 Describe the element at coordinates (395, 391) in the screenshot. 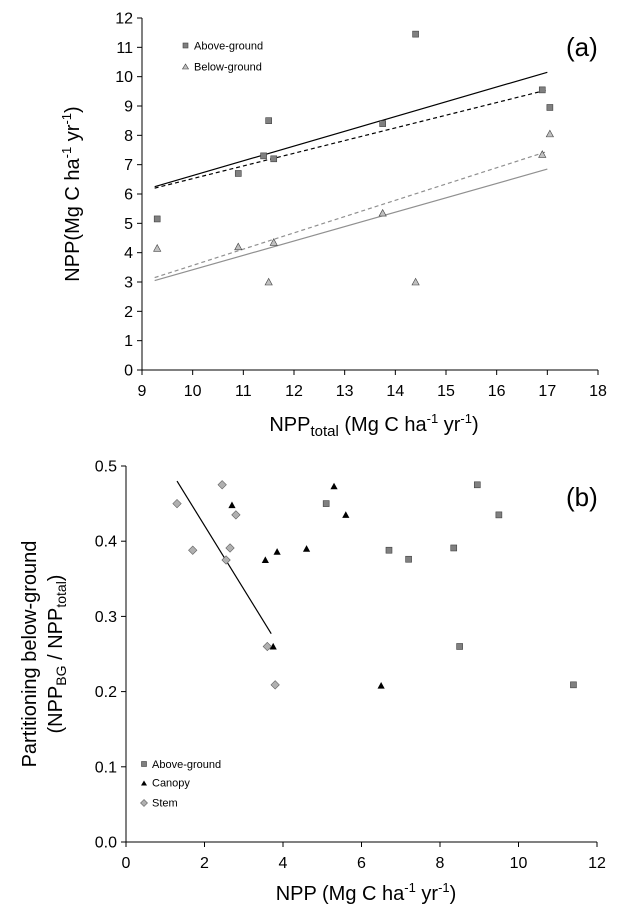

I see `a-x-tick-label: 14` at that location.